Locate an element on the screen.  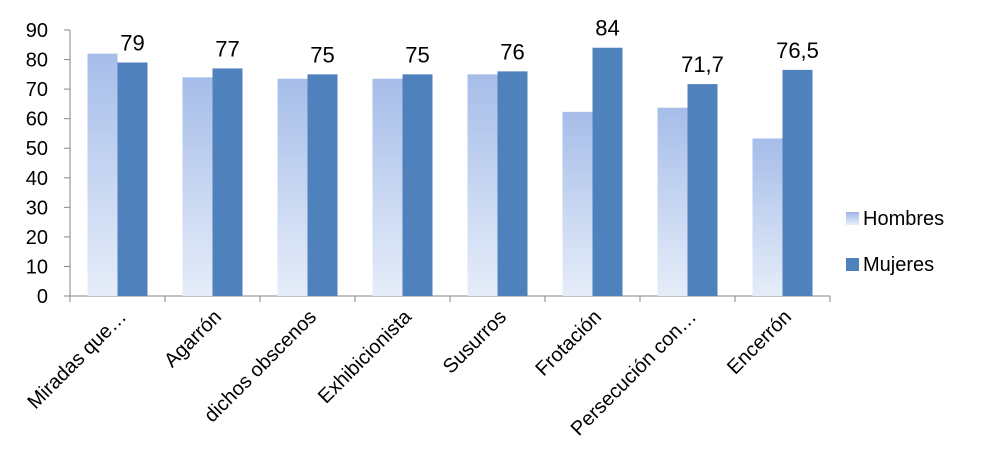
legend-swatch-hombres is located at coordinates (852, 218).